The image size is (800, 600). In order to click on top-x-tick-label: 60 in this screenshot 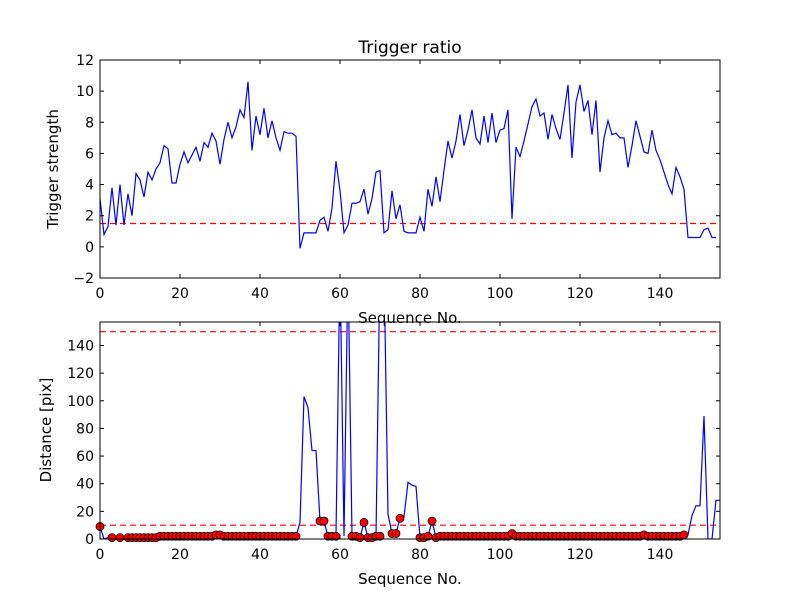, I will do `click(340, 294)`.